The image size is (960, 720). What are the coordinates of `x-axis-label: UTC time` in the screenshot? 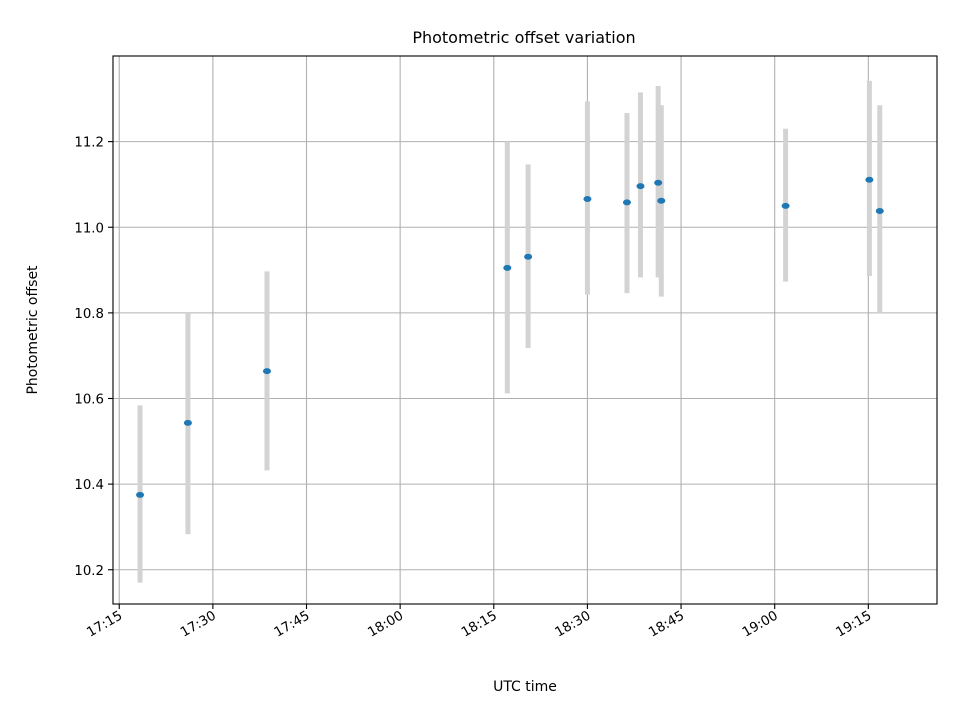 It's located at (525, 687).